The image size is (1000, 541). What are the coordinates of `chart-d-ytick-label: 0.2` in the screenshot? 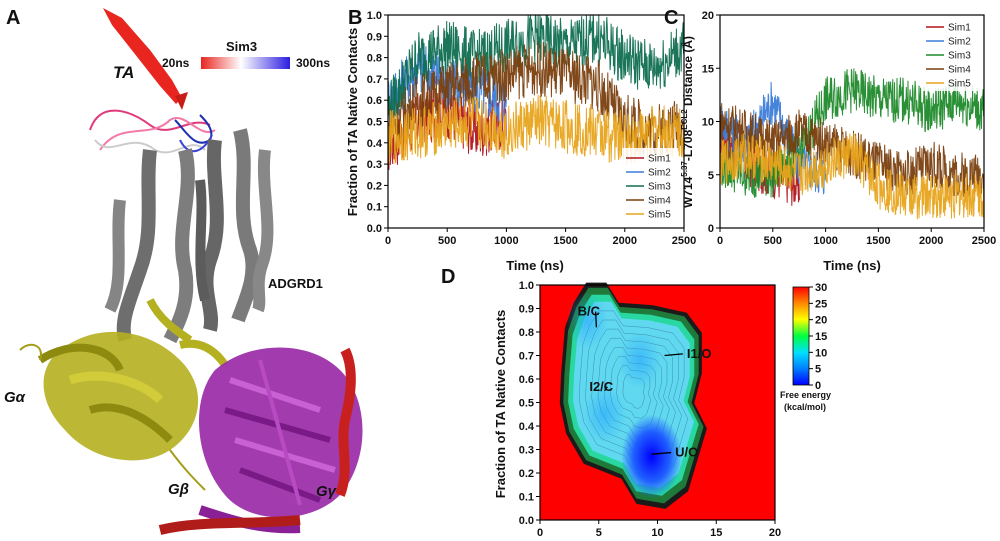 It's located at (526, 474).